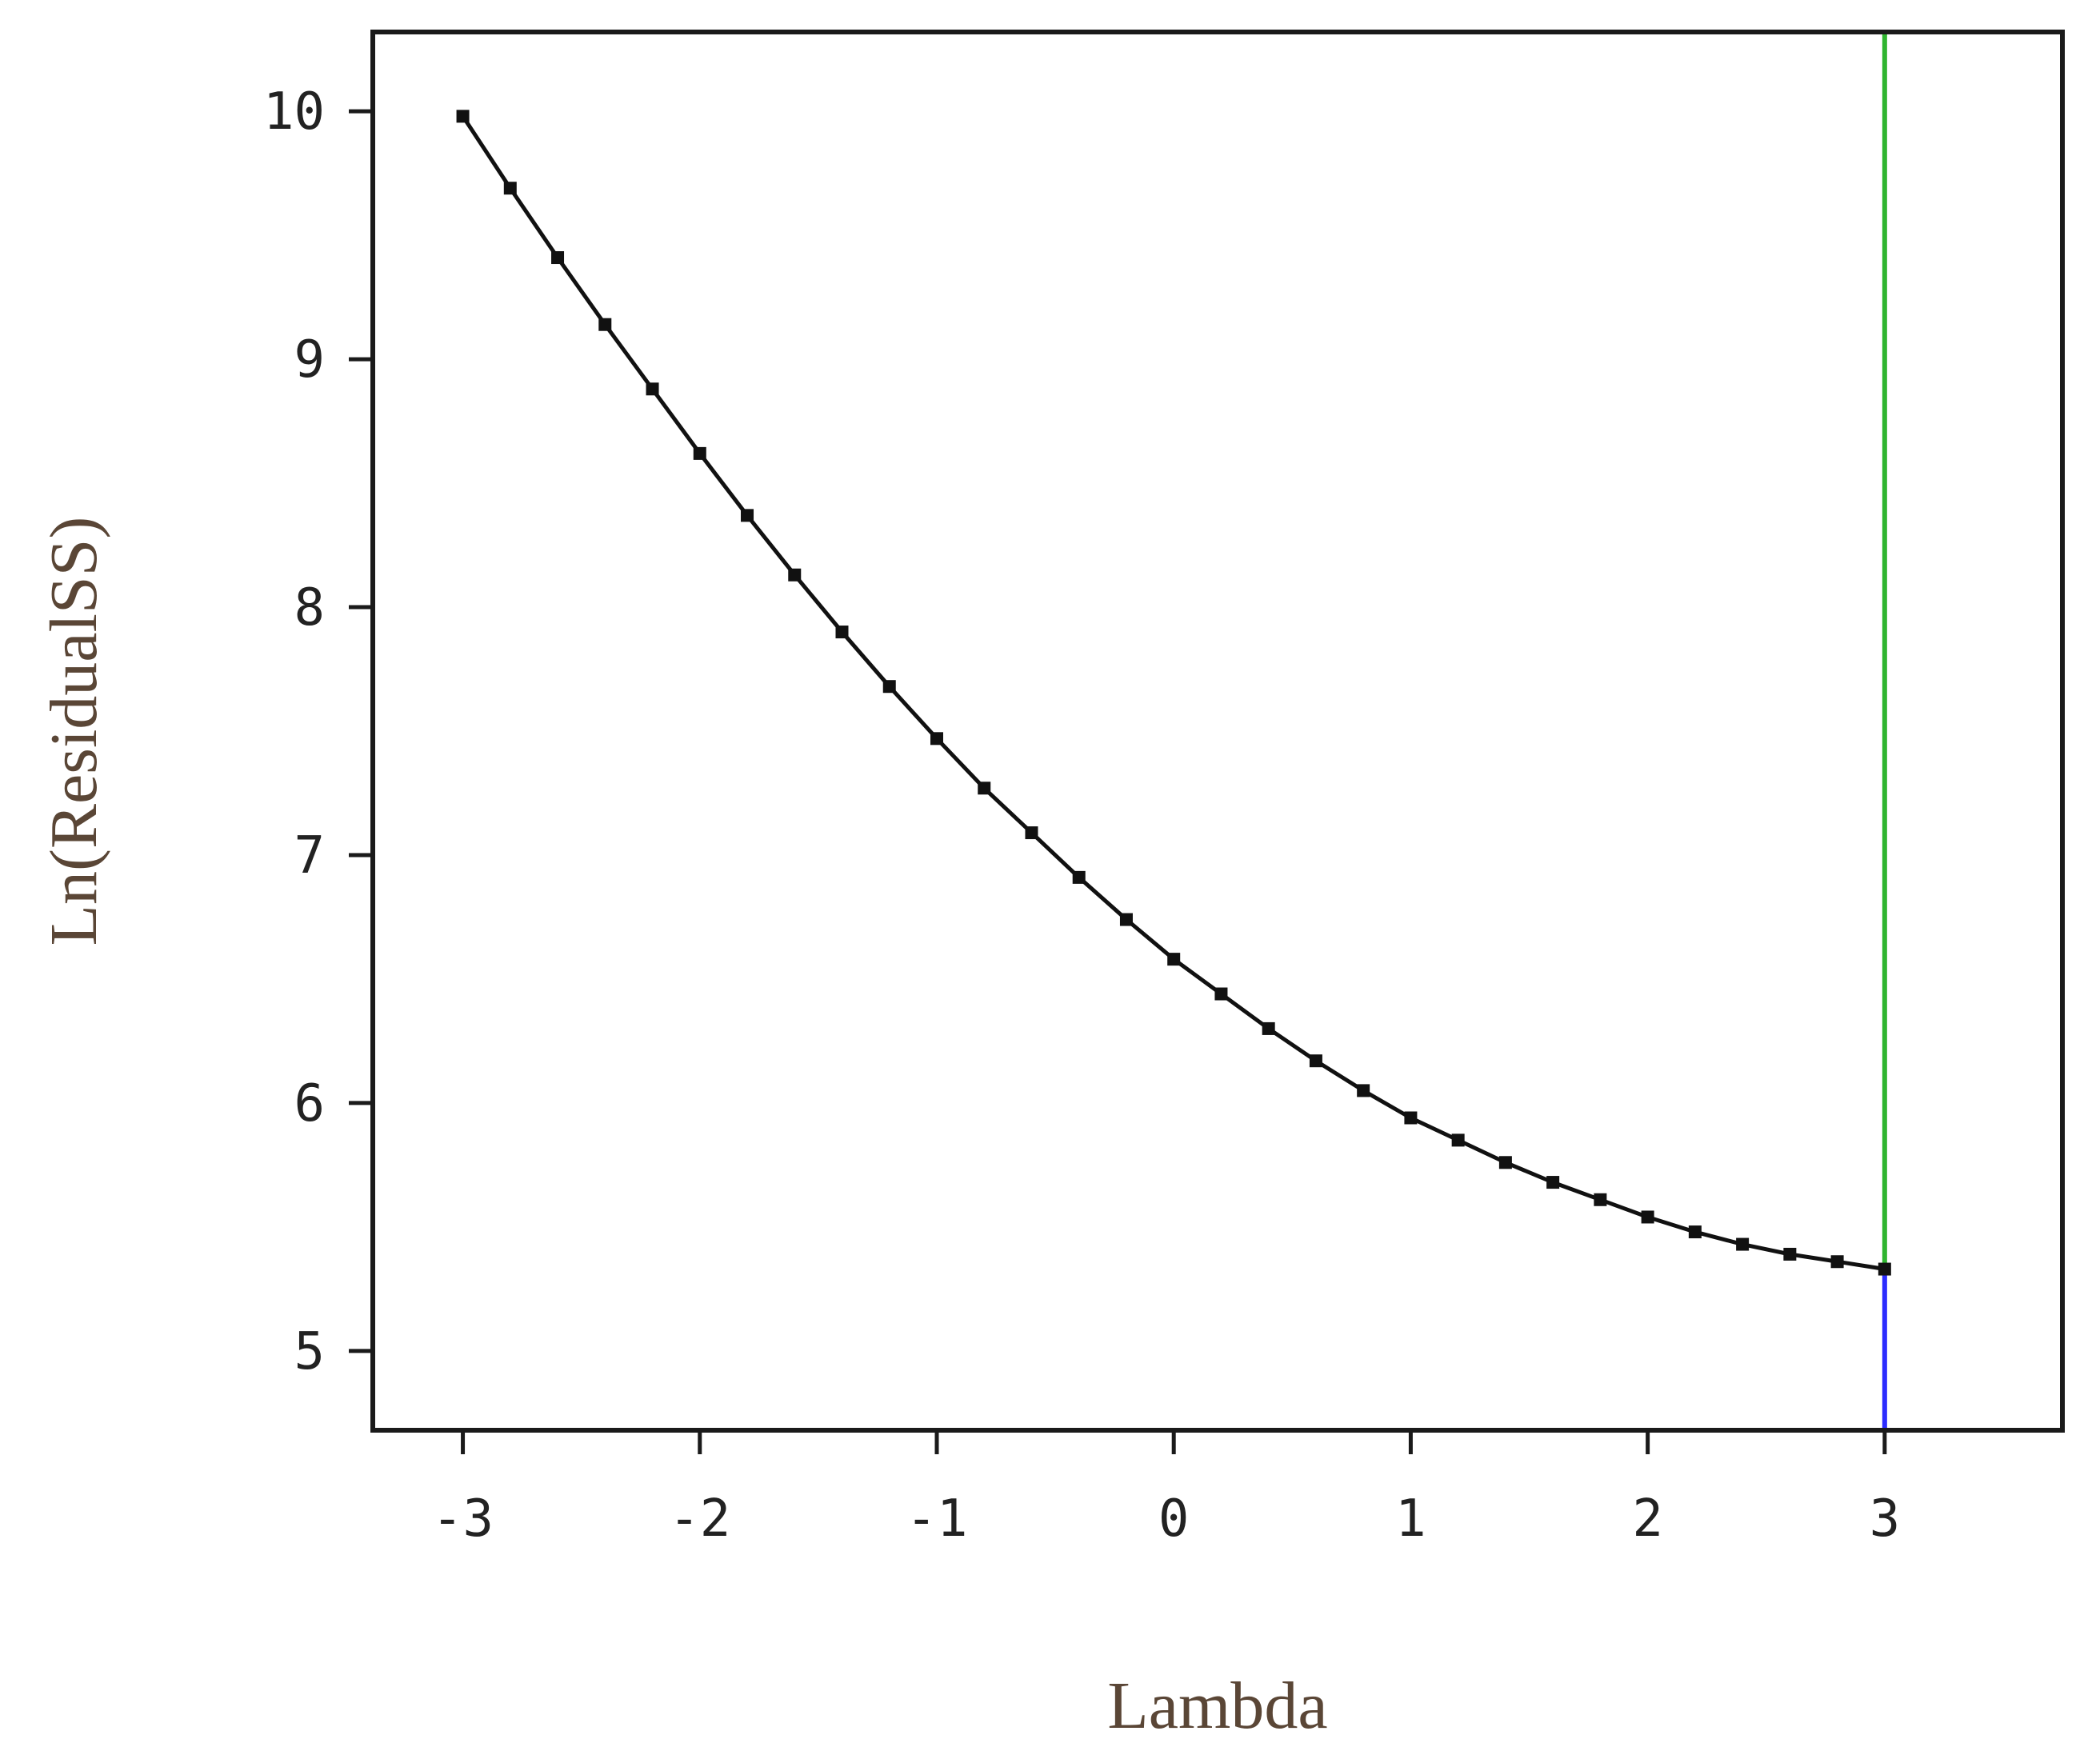 This screenshot has width=2100, height=1755. I want to click on x-axis-title: Lambda, so click(1217, 1706).